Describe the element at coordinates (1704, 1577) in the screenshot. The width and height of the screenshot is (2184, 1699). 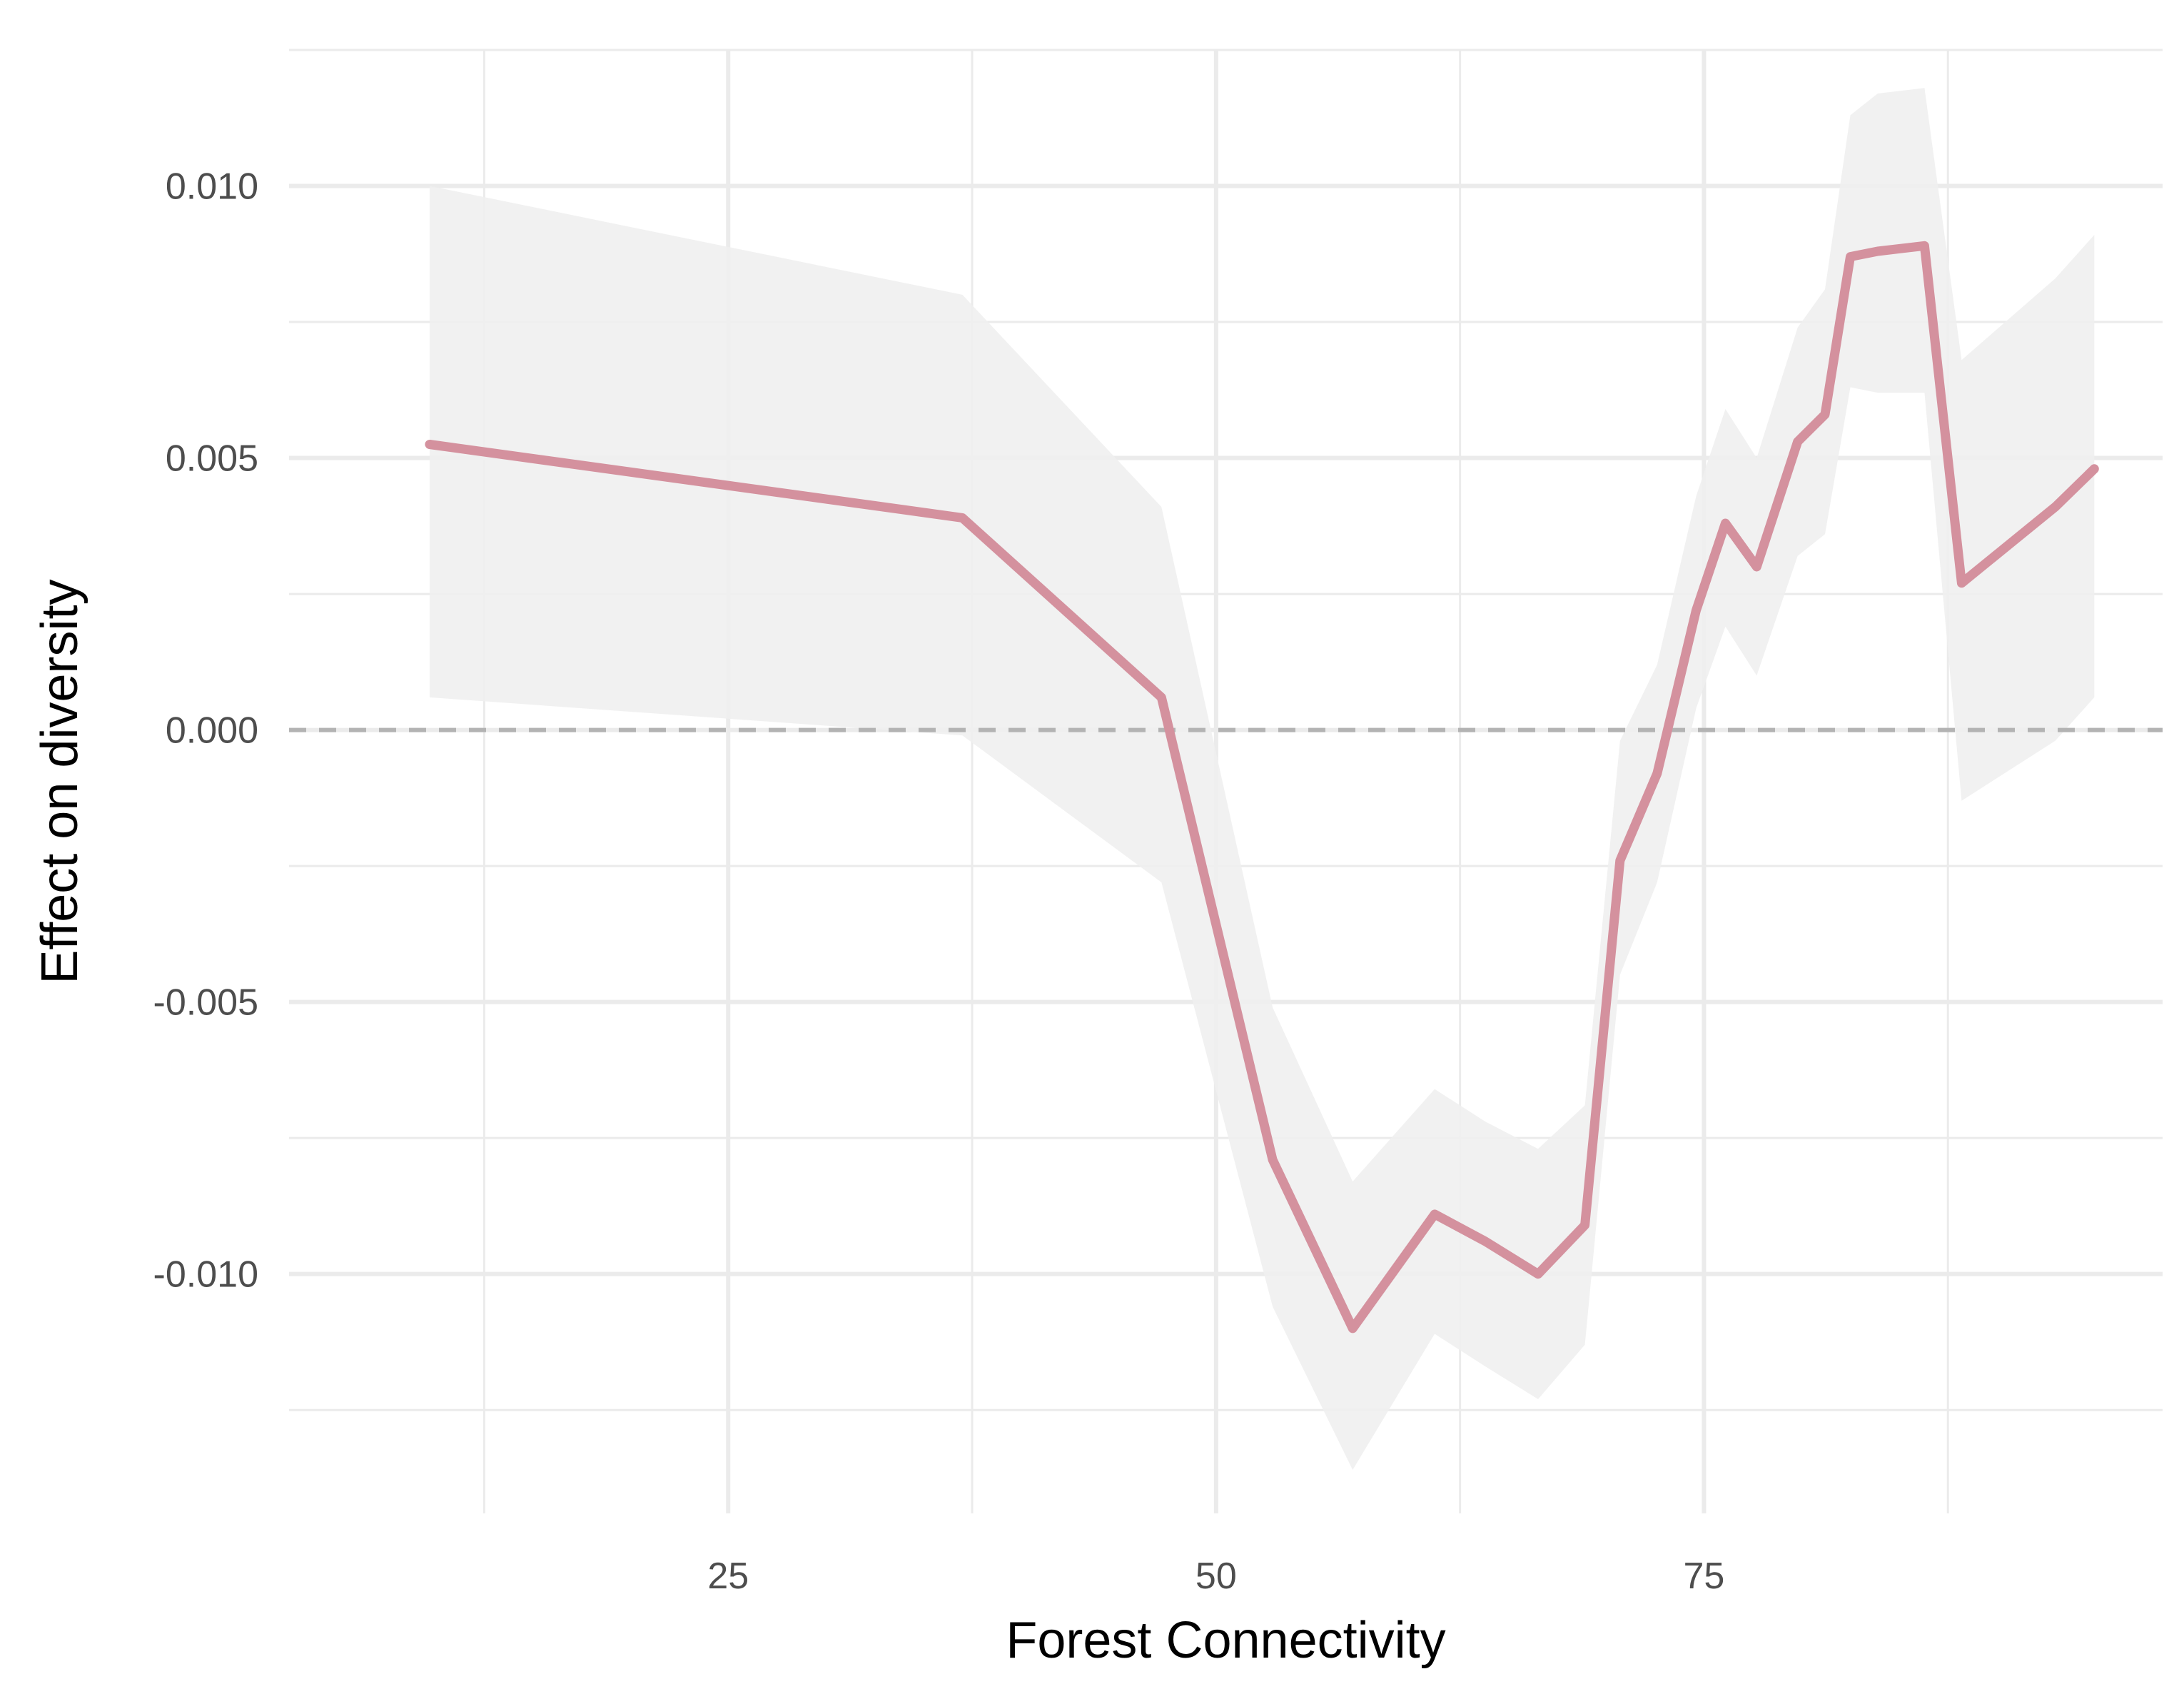
I see `x-tick-label-2: 75` at that location.